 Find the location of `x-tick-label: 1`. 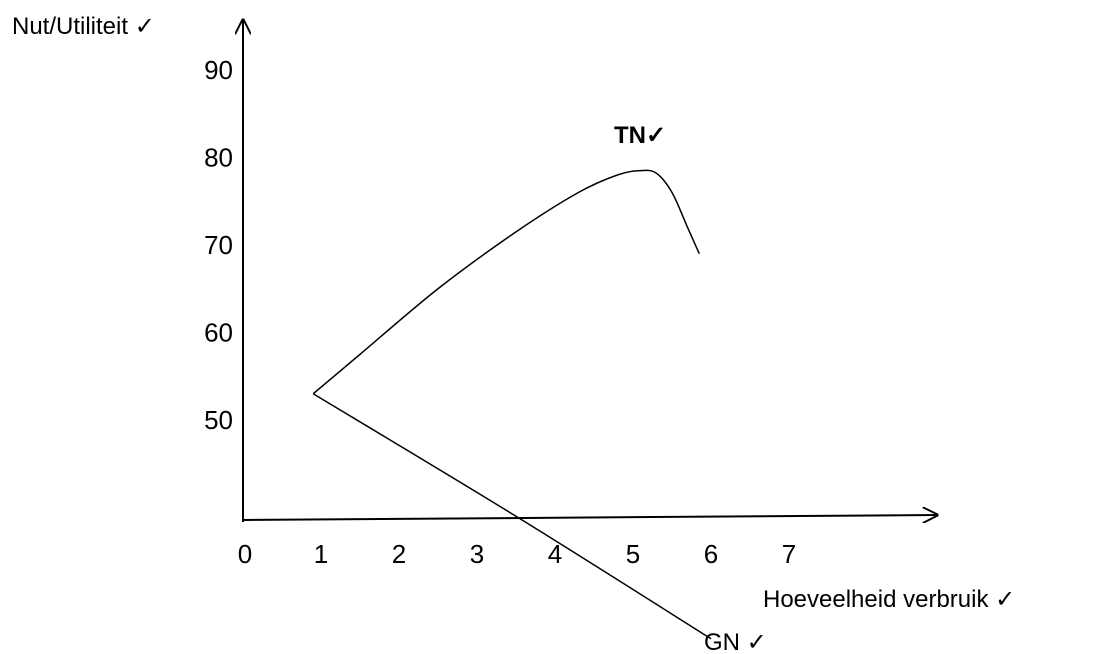

x-tick-label: 1 is located at coordinates (321, 554).